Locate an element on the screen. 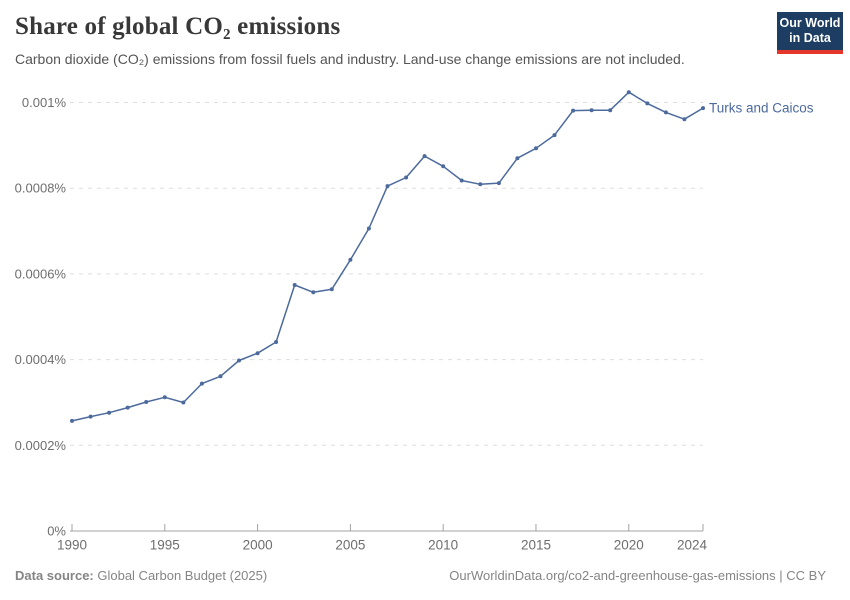 This screenshot has height=600, width=850. y-tick-label: 0.0002% is located at coordinates (41, 445).